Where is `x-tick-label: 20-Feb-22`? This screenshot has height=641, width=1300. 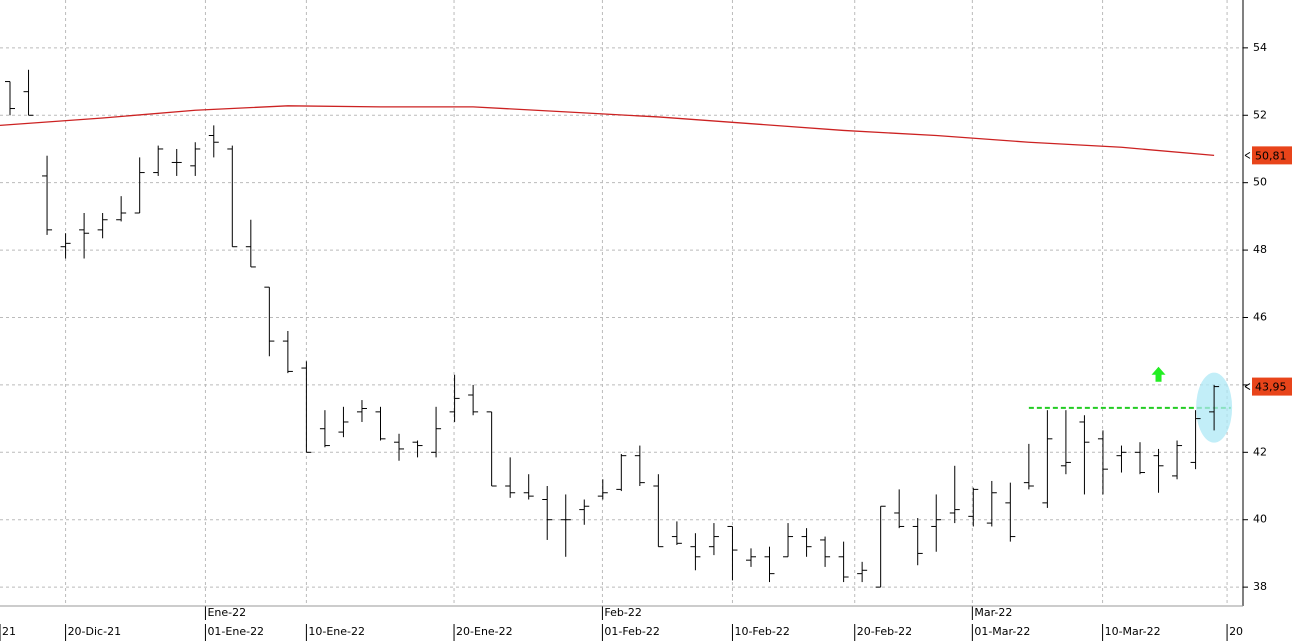
x-tick-label: 20-Feb-22 is located at coordinates (884, 631).